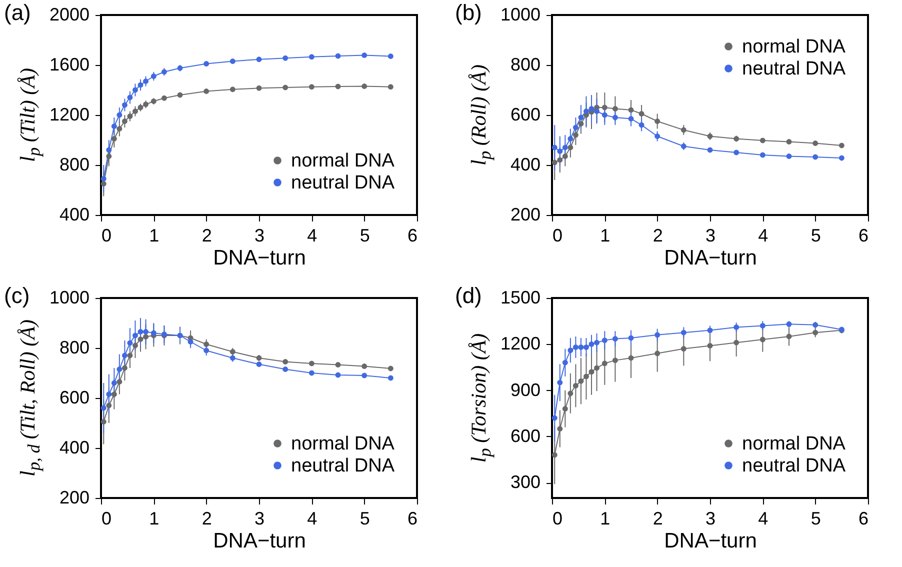 This screenshot has width=902, height=567. What do you see at coordinates (525, 390) in the screenshot?
I see `y-tick-label: 900` at bounding box center [525, 390].